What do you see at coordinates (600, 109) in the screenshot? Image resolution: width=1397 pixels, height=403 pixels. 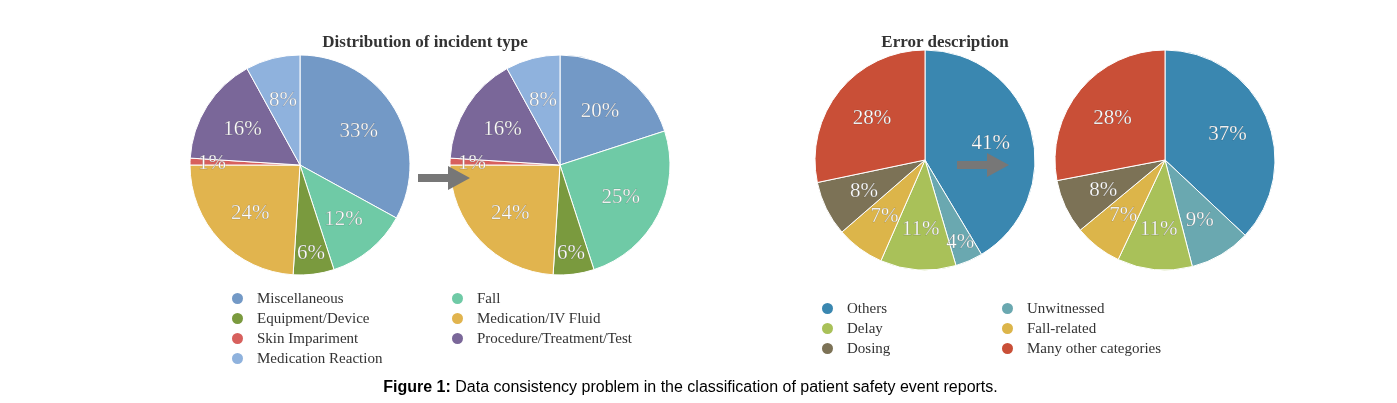 I see `data-label: 20%` at bounding box center [600, 109].